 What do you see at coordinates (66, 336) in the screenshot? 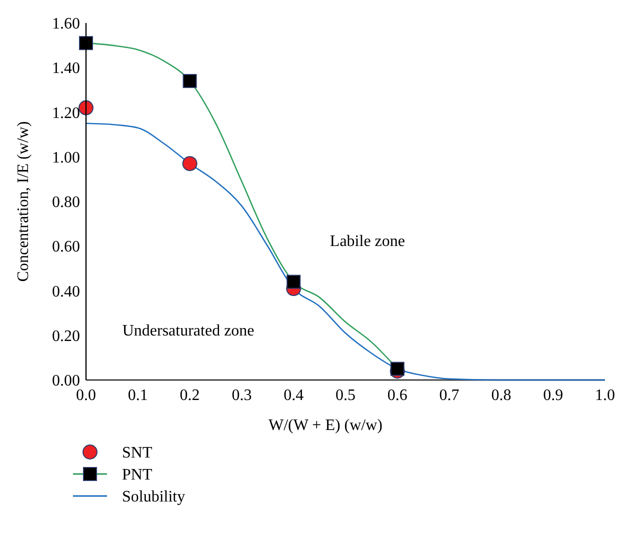
I see `y-tick-label: 0.20` at bounding box center [66, 336].